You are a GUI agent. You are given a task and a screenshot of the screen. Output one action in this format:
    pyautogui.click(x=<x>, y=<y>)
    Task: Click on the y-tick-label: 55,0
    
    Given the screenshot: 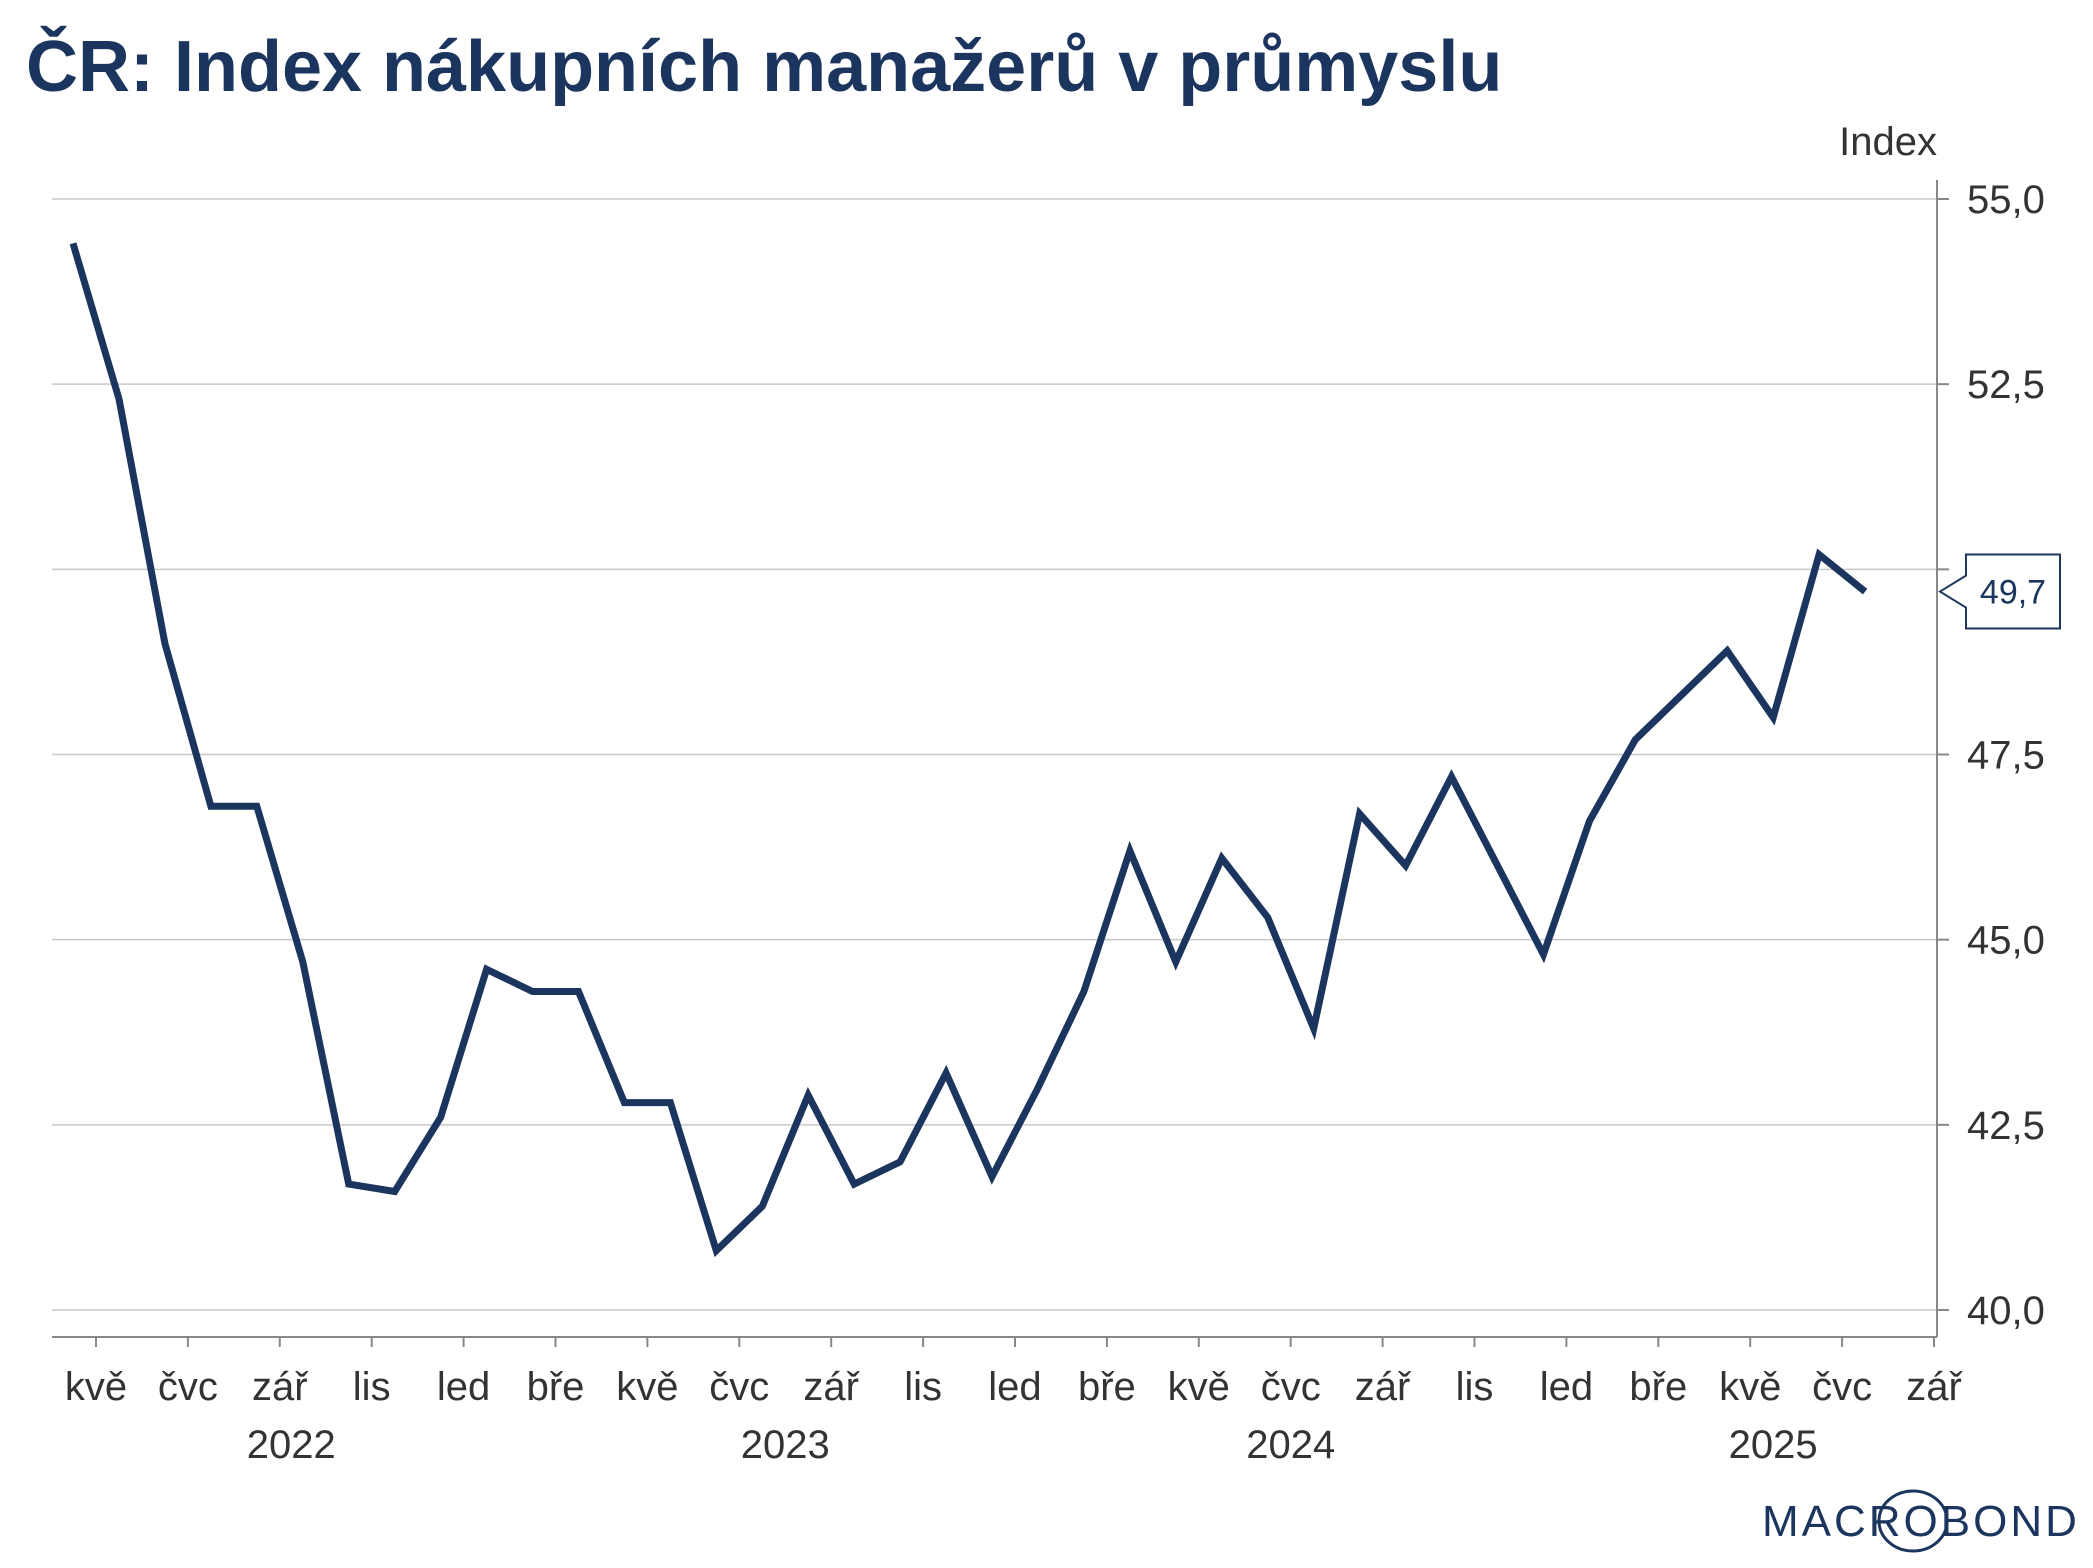 What is the action you would take?
    pyautogui.click(x=2006, y=200)
    